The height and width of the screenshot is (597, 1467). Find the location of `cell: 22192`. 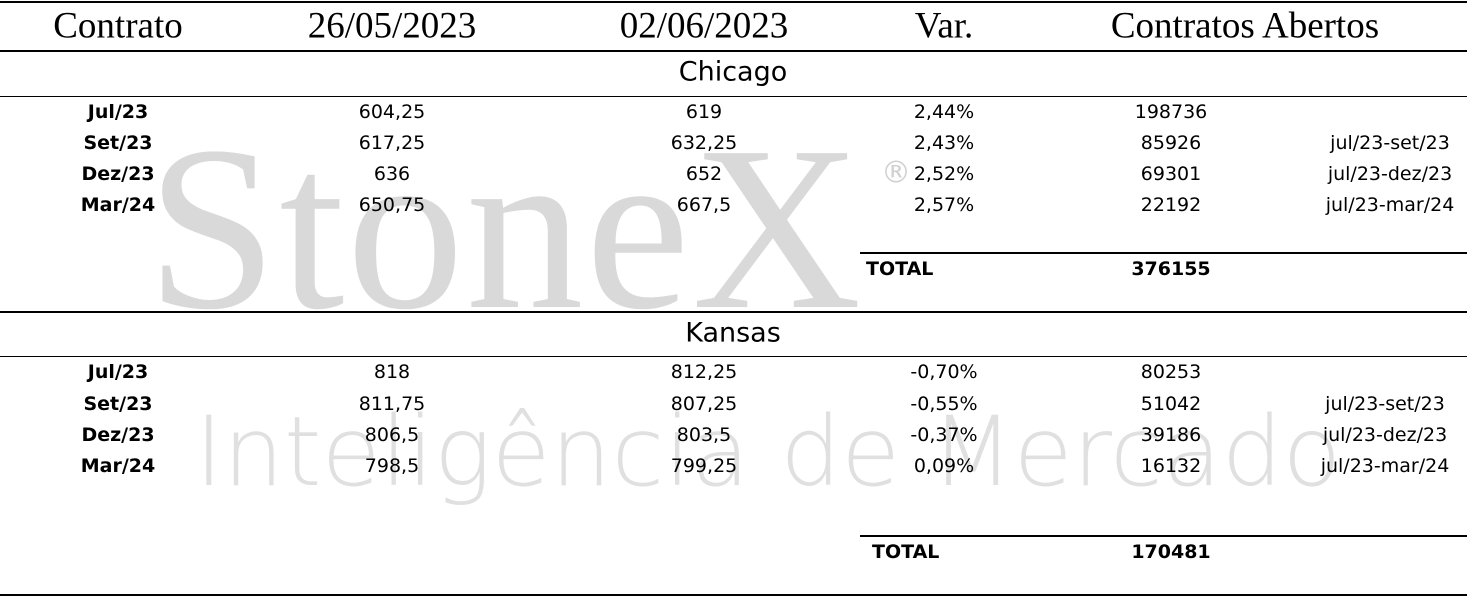

cell: 22192 is located at coordinates (1171, 205).